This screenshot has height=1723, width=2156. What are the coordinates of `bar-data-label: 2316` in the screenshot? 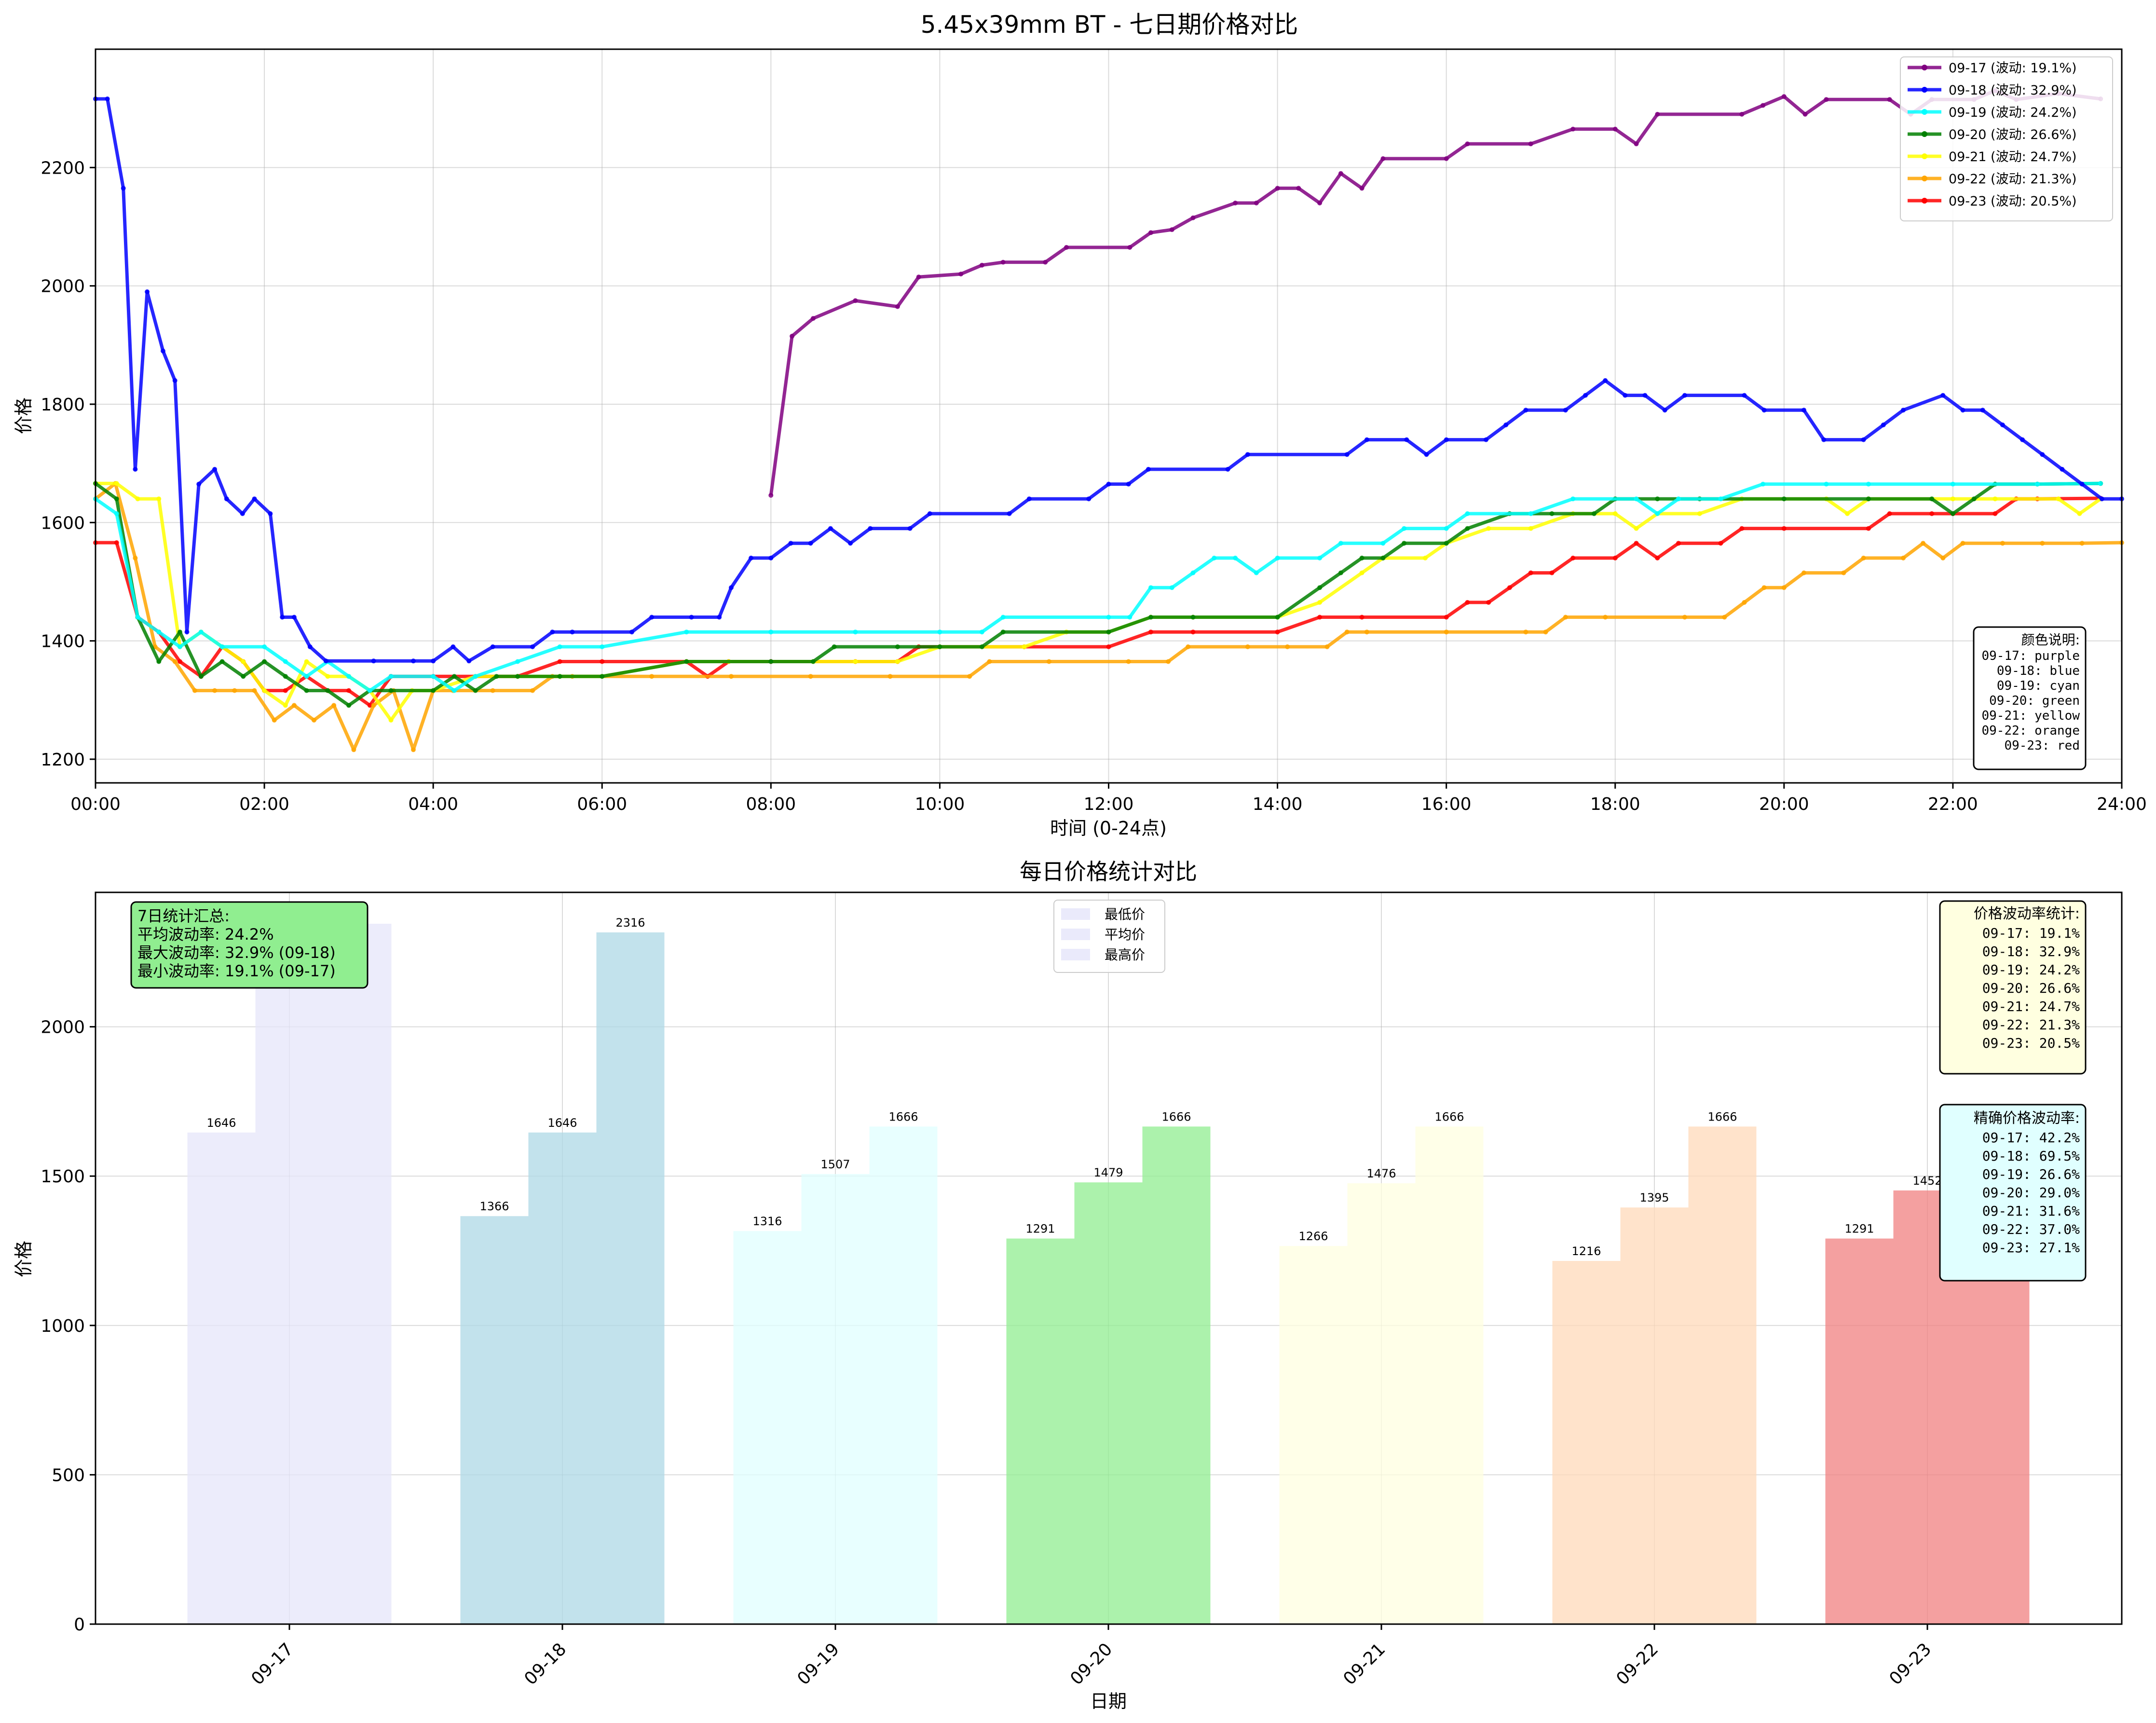 It's located at (630, 923).